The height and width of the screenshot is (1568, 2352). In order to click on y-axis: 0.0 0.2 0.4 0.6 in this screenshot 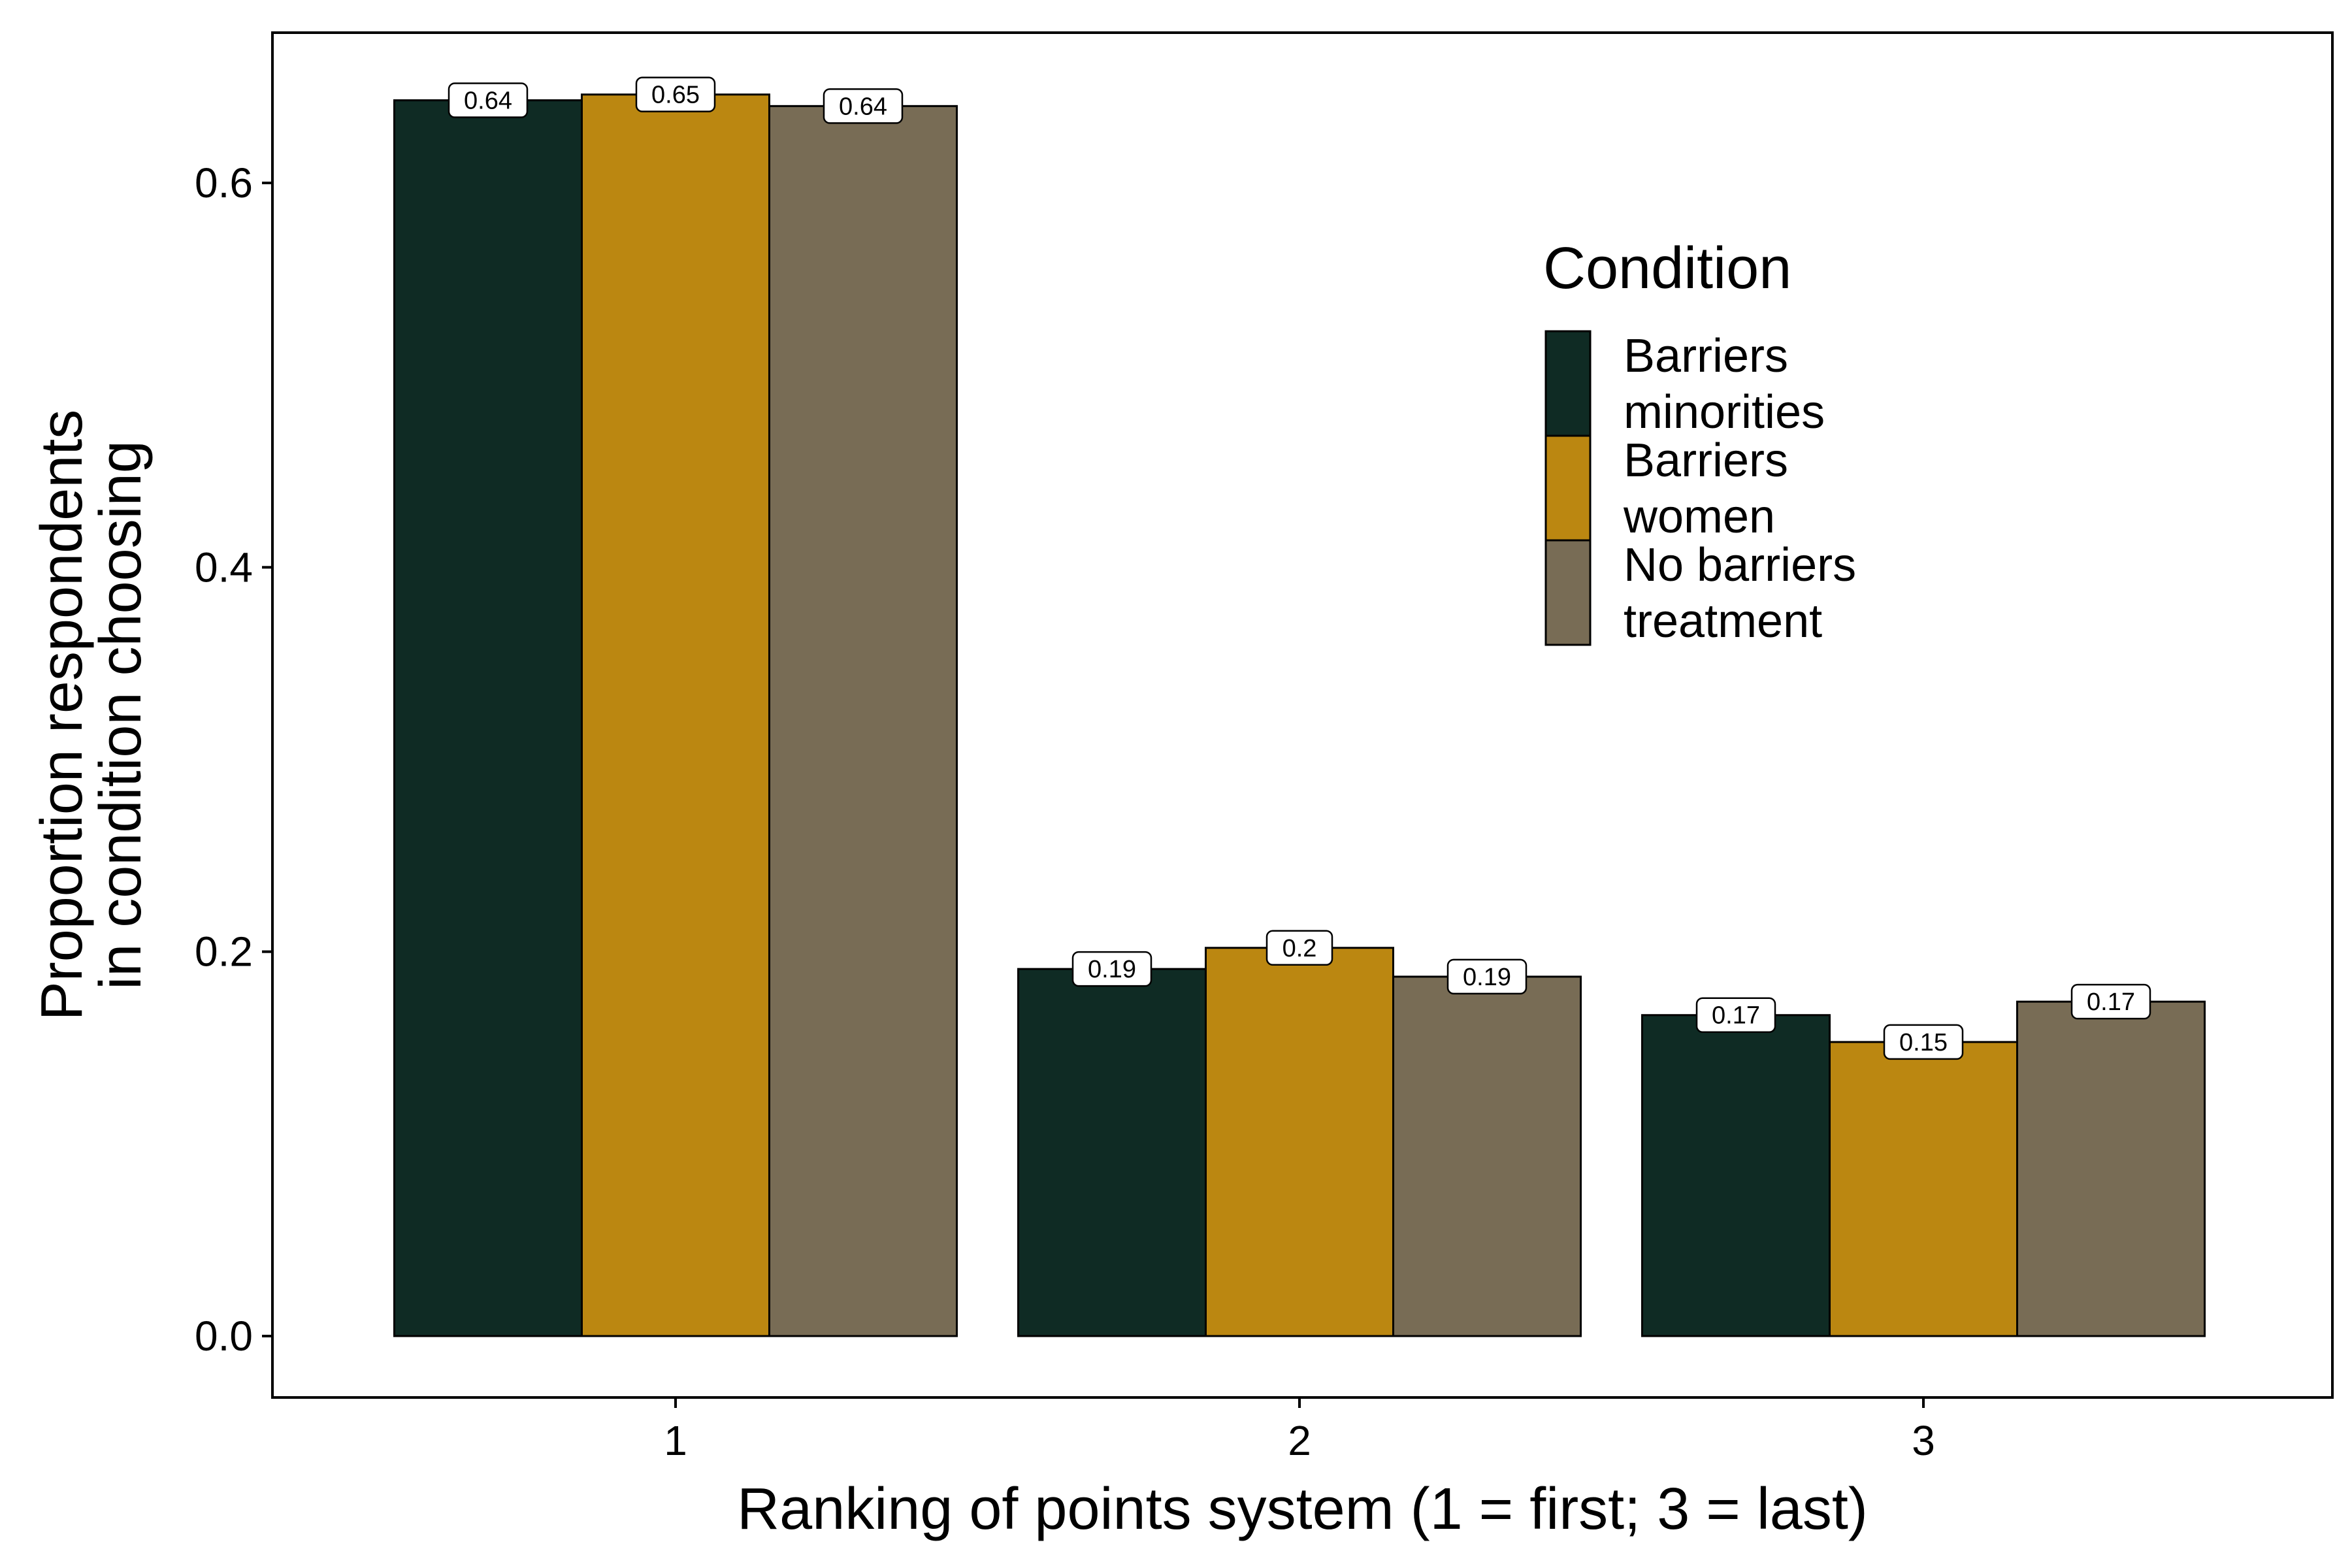, I will do `click(233, 759)`.